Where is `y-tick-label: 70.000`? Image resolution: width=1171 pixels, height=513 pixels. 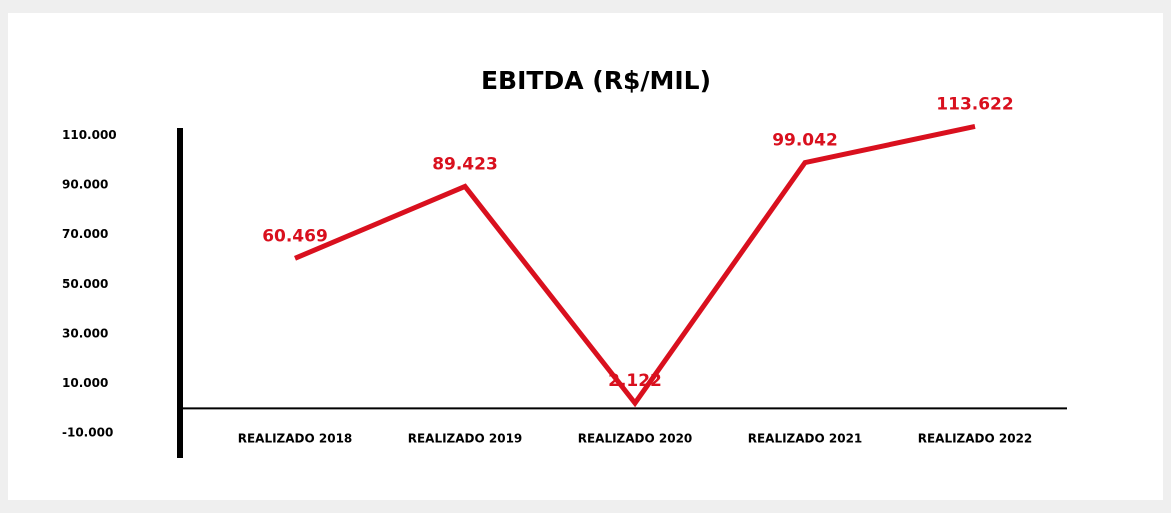 y-tick-label: 70.000 is located at coordinates (85, 234).